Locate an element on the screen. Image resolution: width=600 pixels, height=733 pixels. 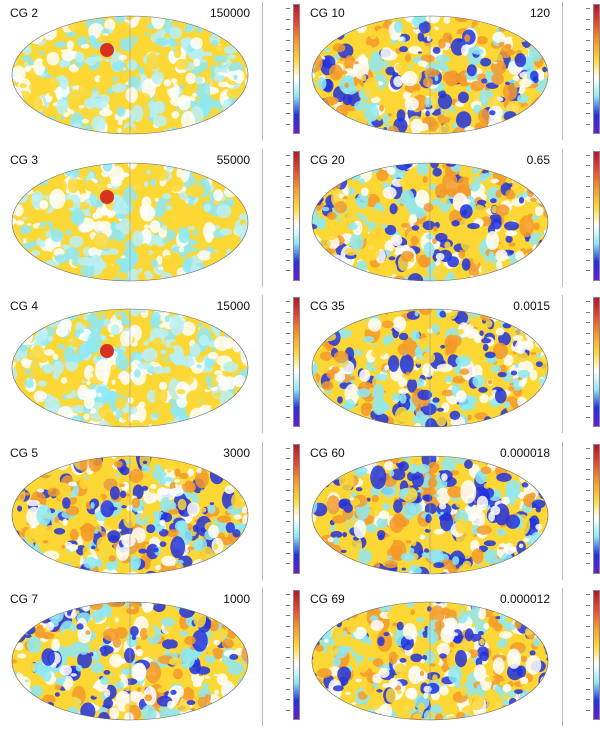
map-label: CG 35 is located at coordinates (327, 306).